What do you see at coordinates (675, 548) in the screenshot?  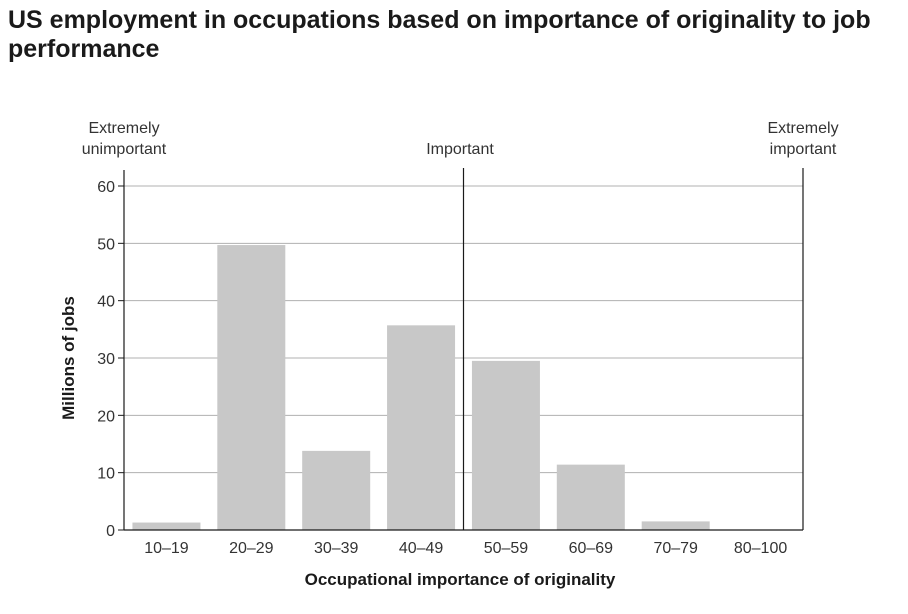 I see `x-tick-label-70–79: 70–79` at bounding box center [675, 548].